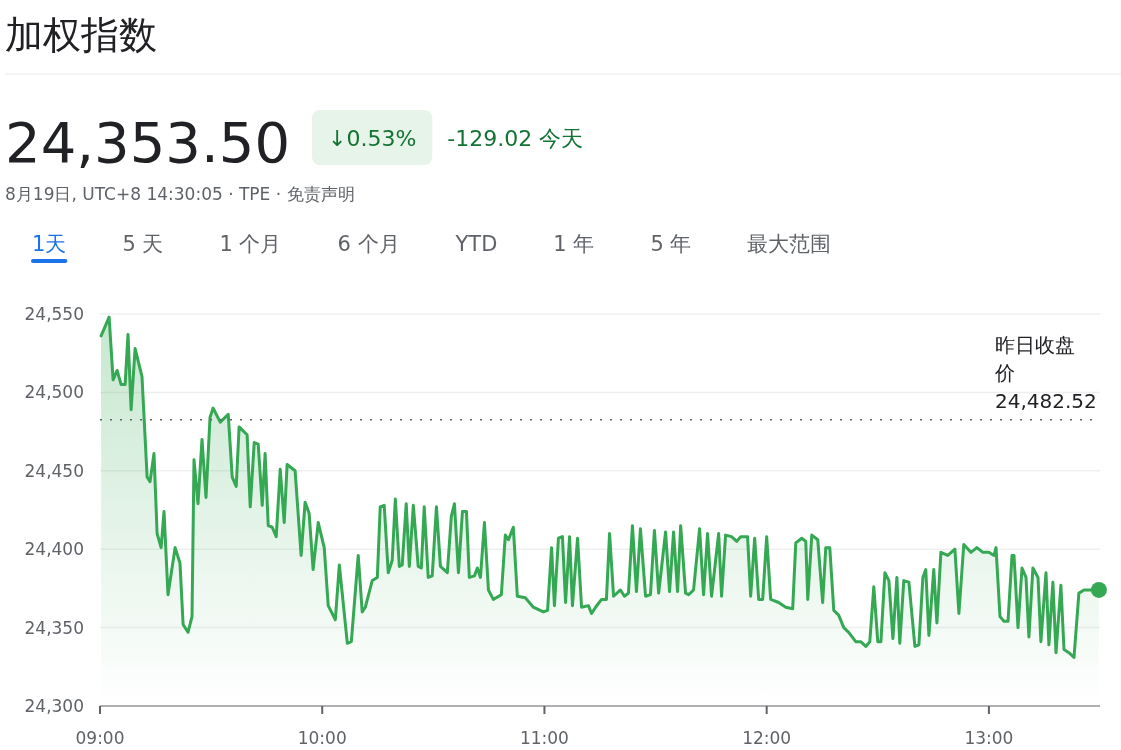  What do you see at coordinates (476, 244) in the screenshot?
I see `text: YTD` at bounding box center [476, 244].